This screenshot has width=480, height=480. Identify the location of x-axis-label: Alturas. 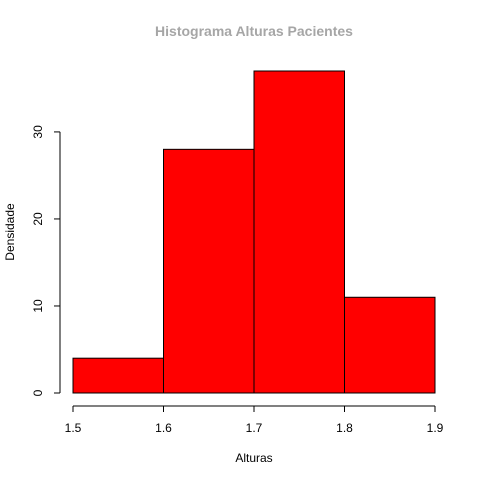
(253, 458).